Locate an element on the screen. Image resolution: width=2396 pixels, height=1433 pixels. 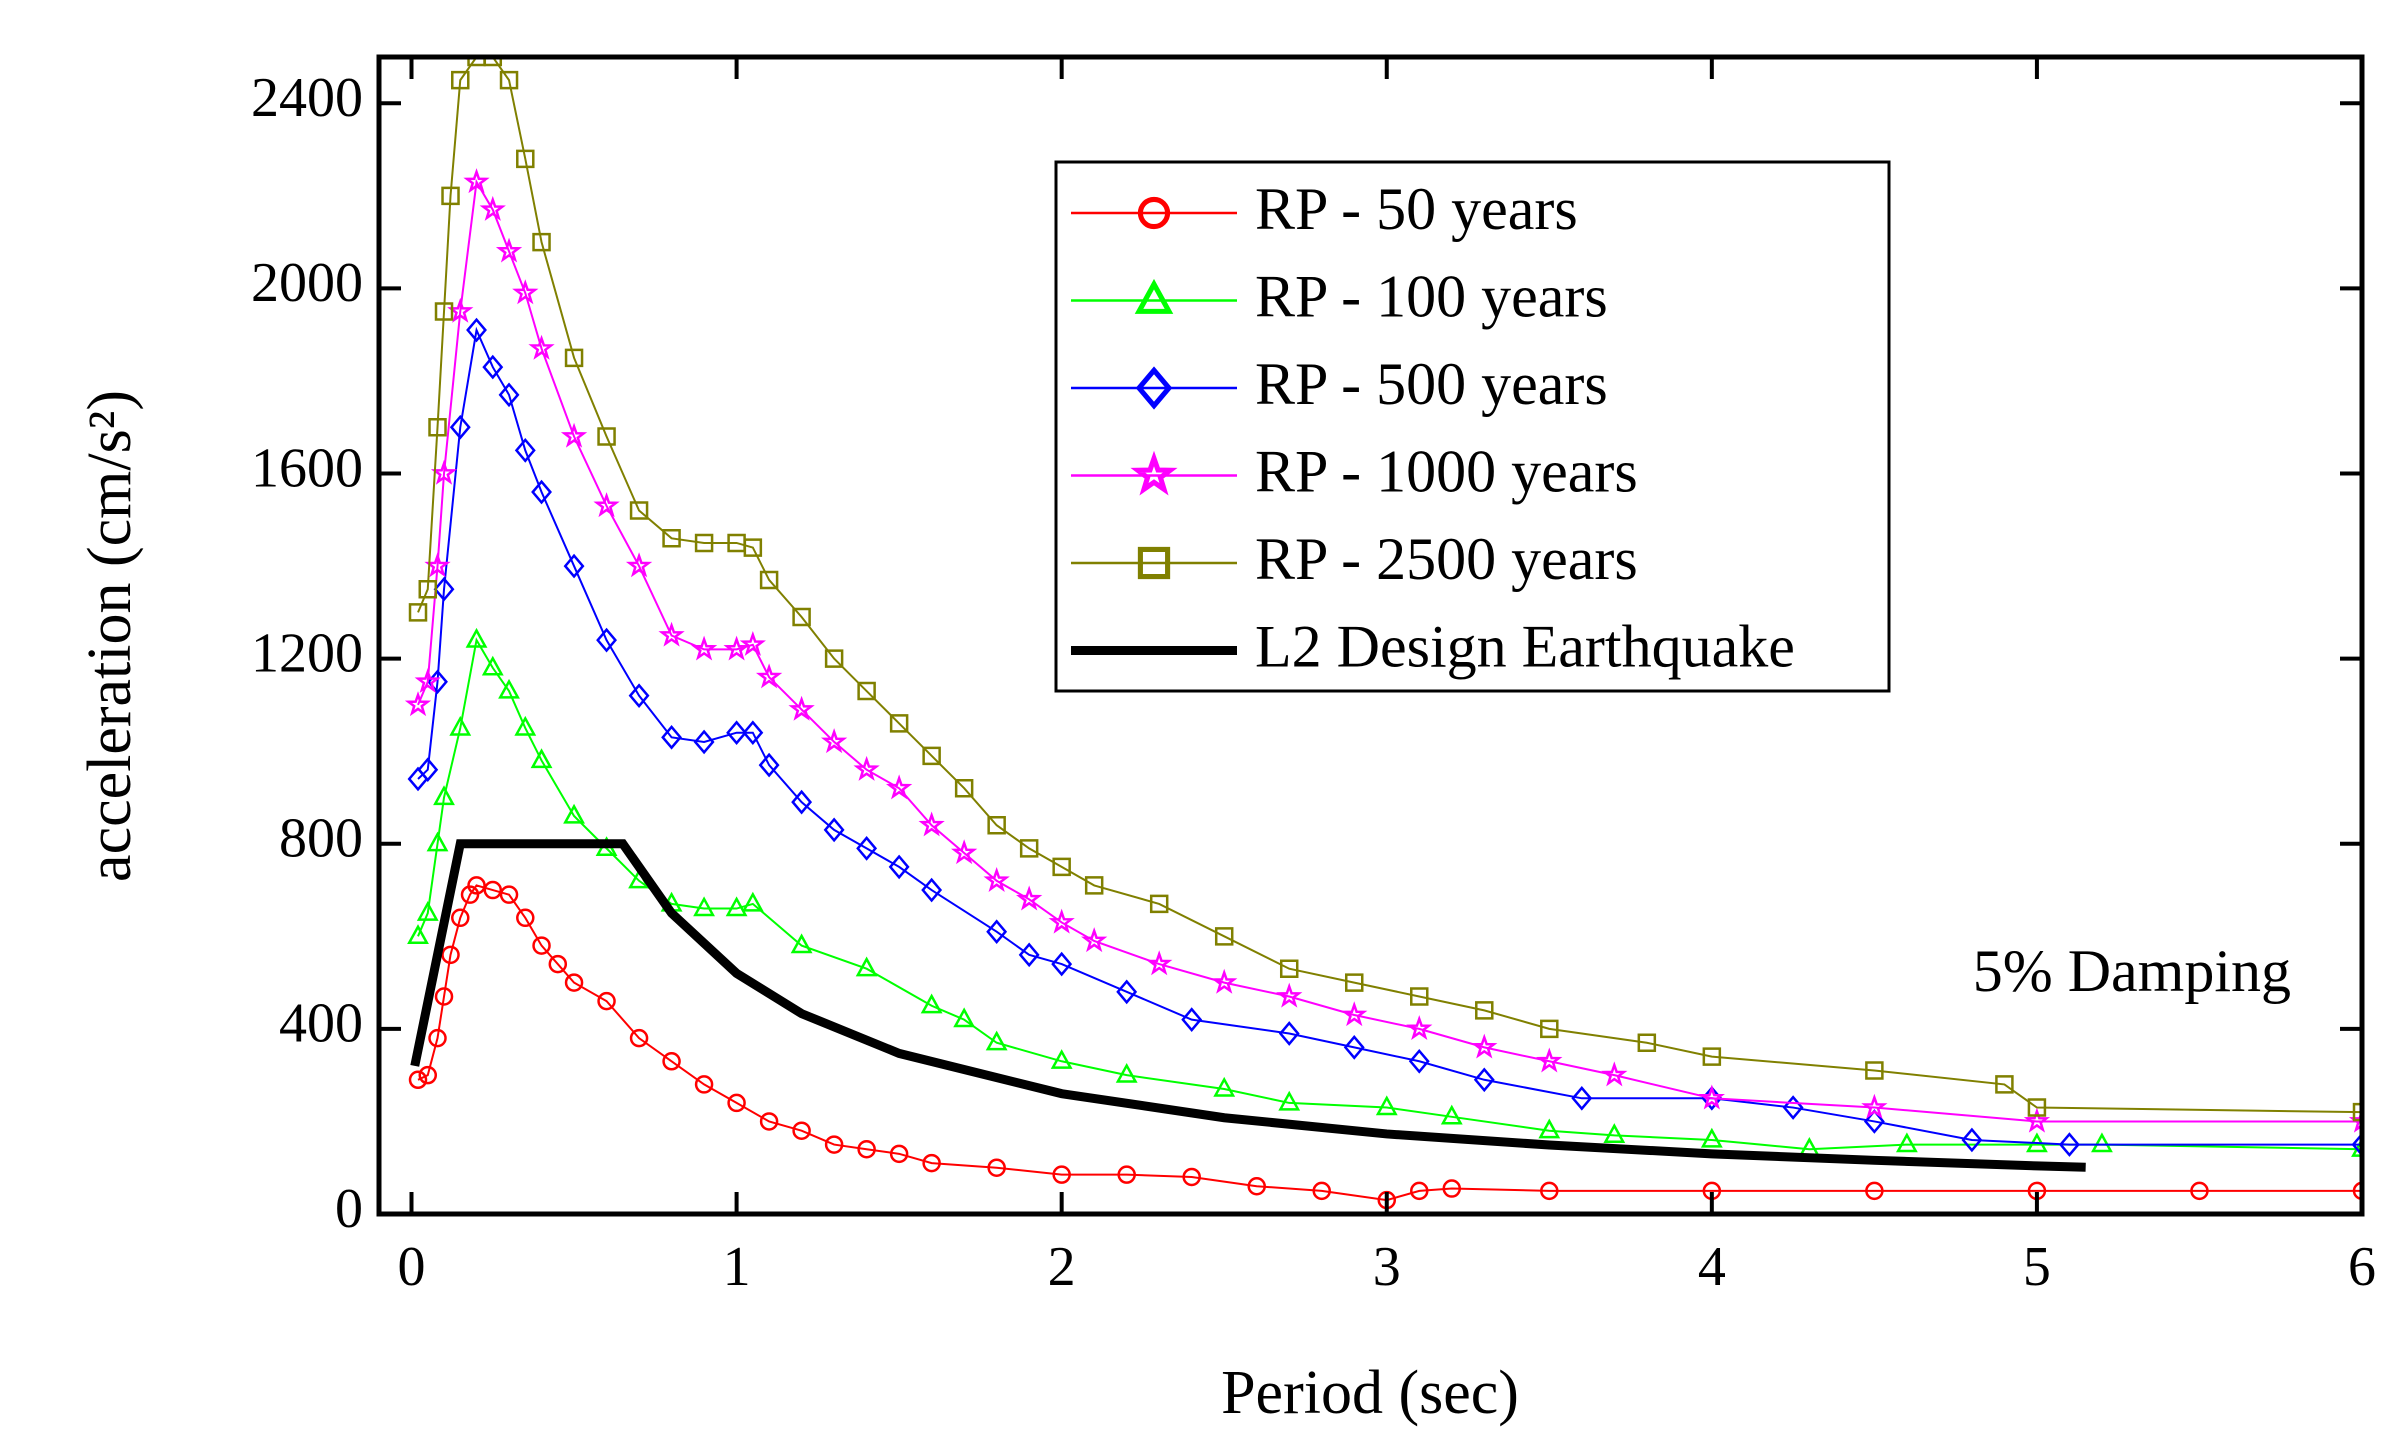
y-tick-label: 2000 is located at coordinates (307, 283).